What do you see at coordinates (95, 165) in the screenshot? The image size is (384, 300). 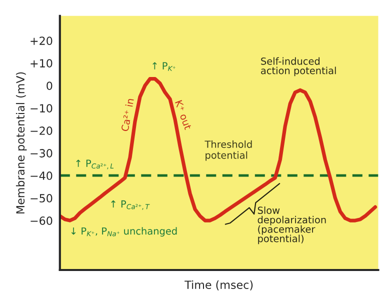 I see `annotation: ↑ P$_{Ca²⁺,L}$` at bounding box center [95, 165].